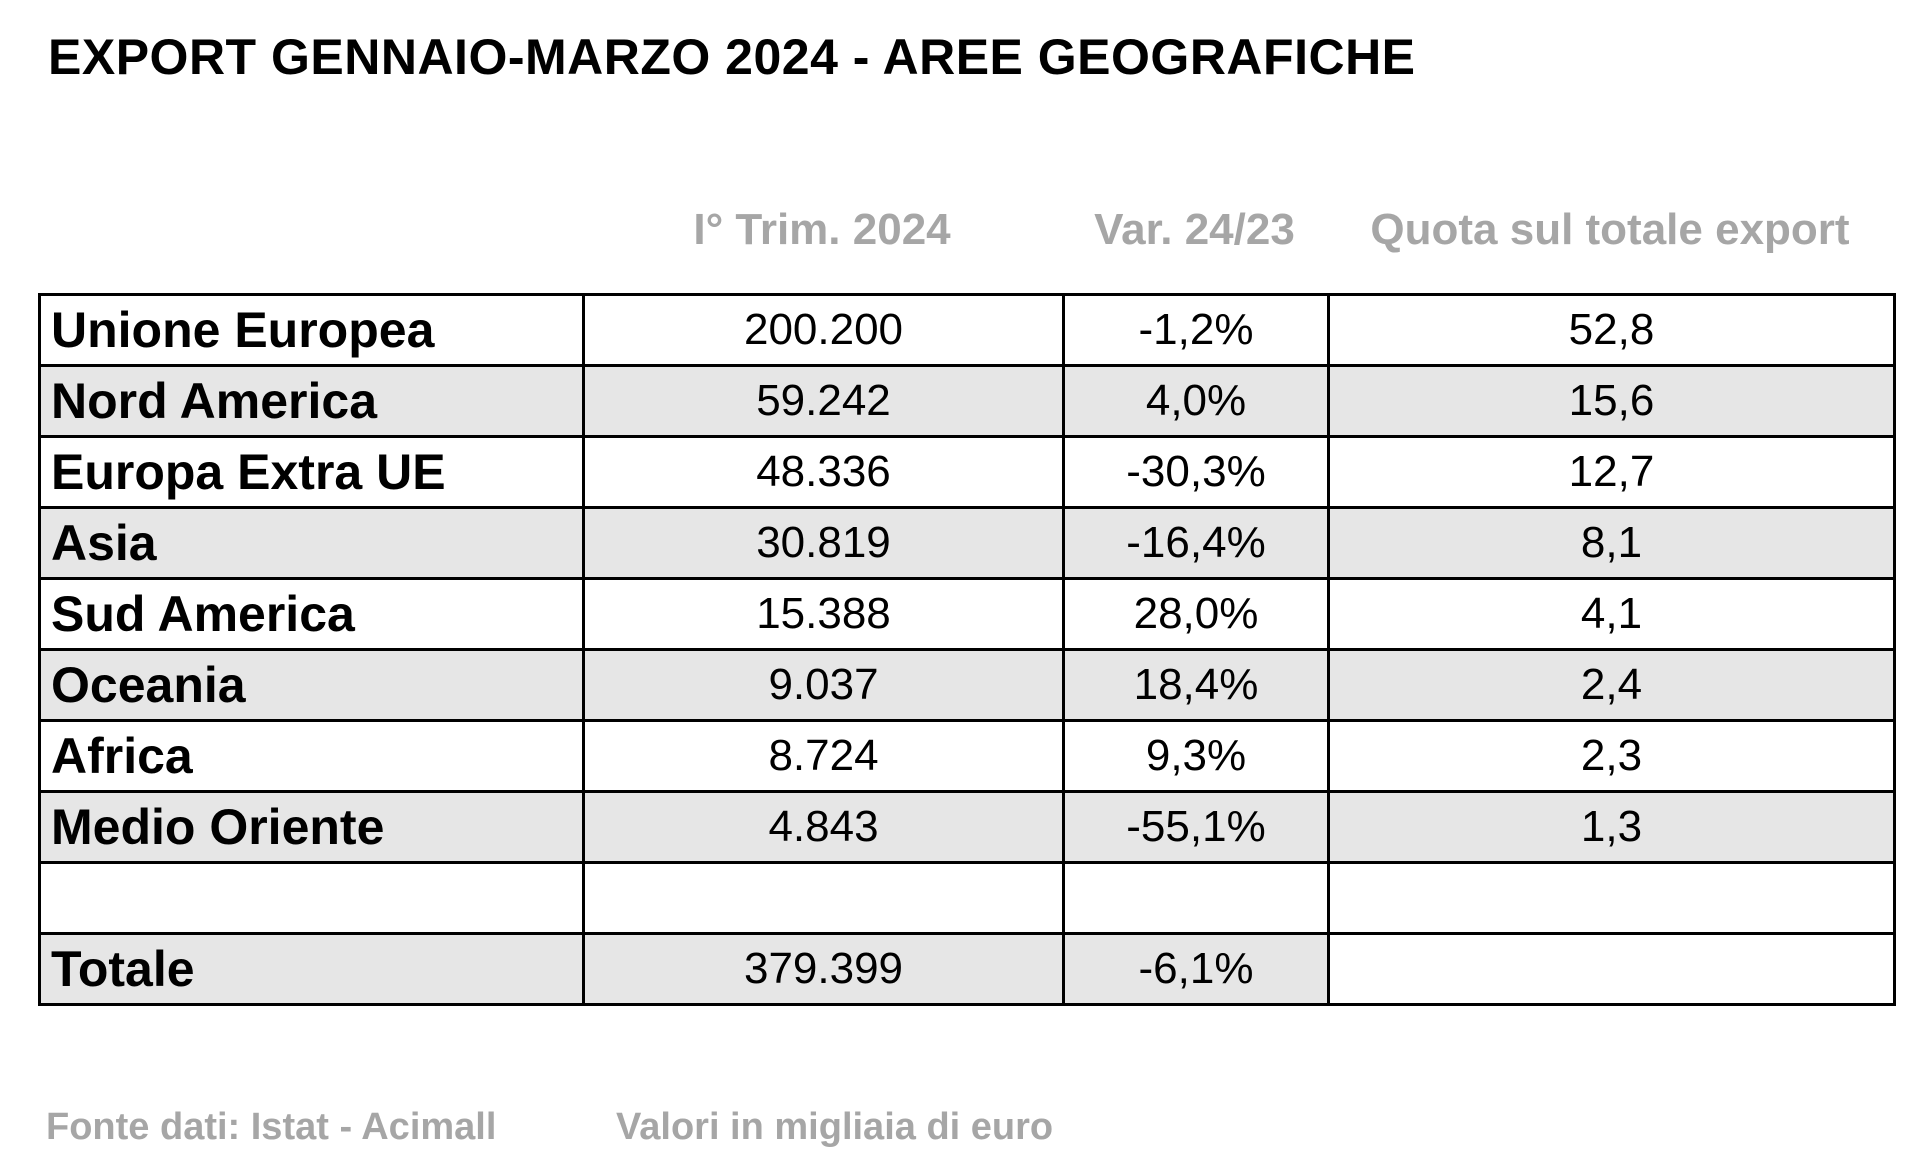 Image resolution: width=1920 pixels, height=1164 pixels. What do you see at coordinates (823, 543) in the screenshot?
I see `trim-cell: 30.819` at bounding box center [823, 543].